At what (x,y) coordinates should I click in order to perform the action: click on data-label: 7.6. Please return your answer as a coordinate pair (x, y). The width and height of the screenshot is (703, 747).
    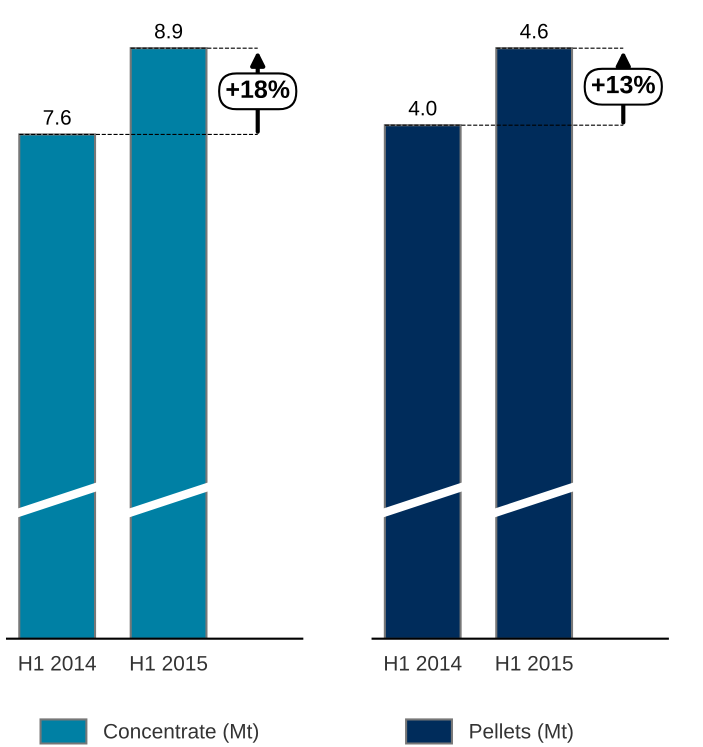
    Looking at the image, I should click on (57, 117).